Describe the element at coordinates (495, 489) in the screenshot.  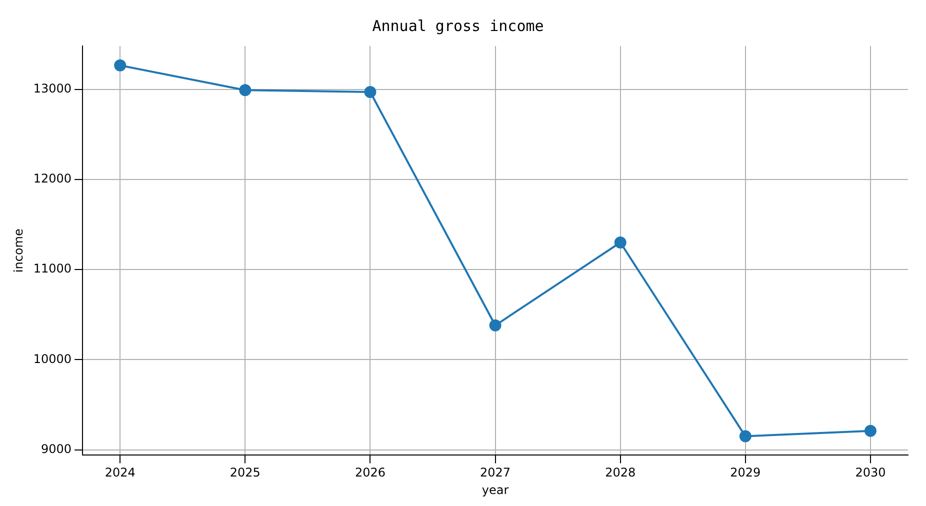
I see `x-axis-title: year` at that location.